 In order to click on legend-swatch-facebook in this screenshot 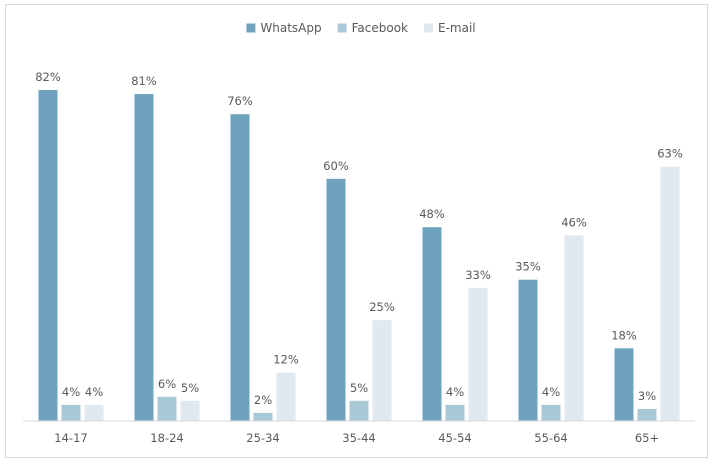, I will do `click(342, 28)`.